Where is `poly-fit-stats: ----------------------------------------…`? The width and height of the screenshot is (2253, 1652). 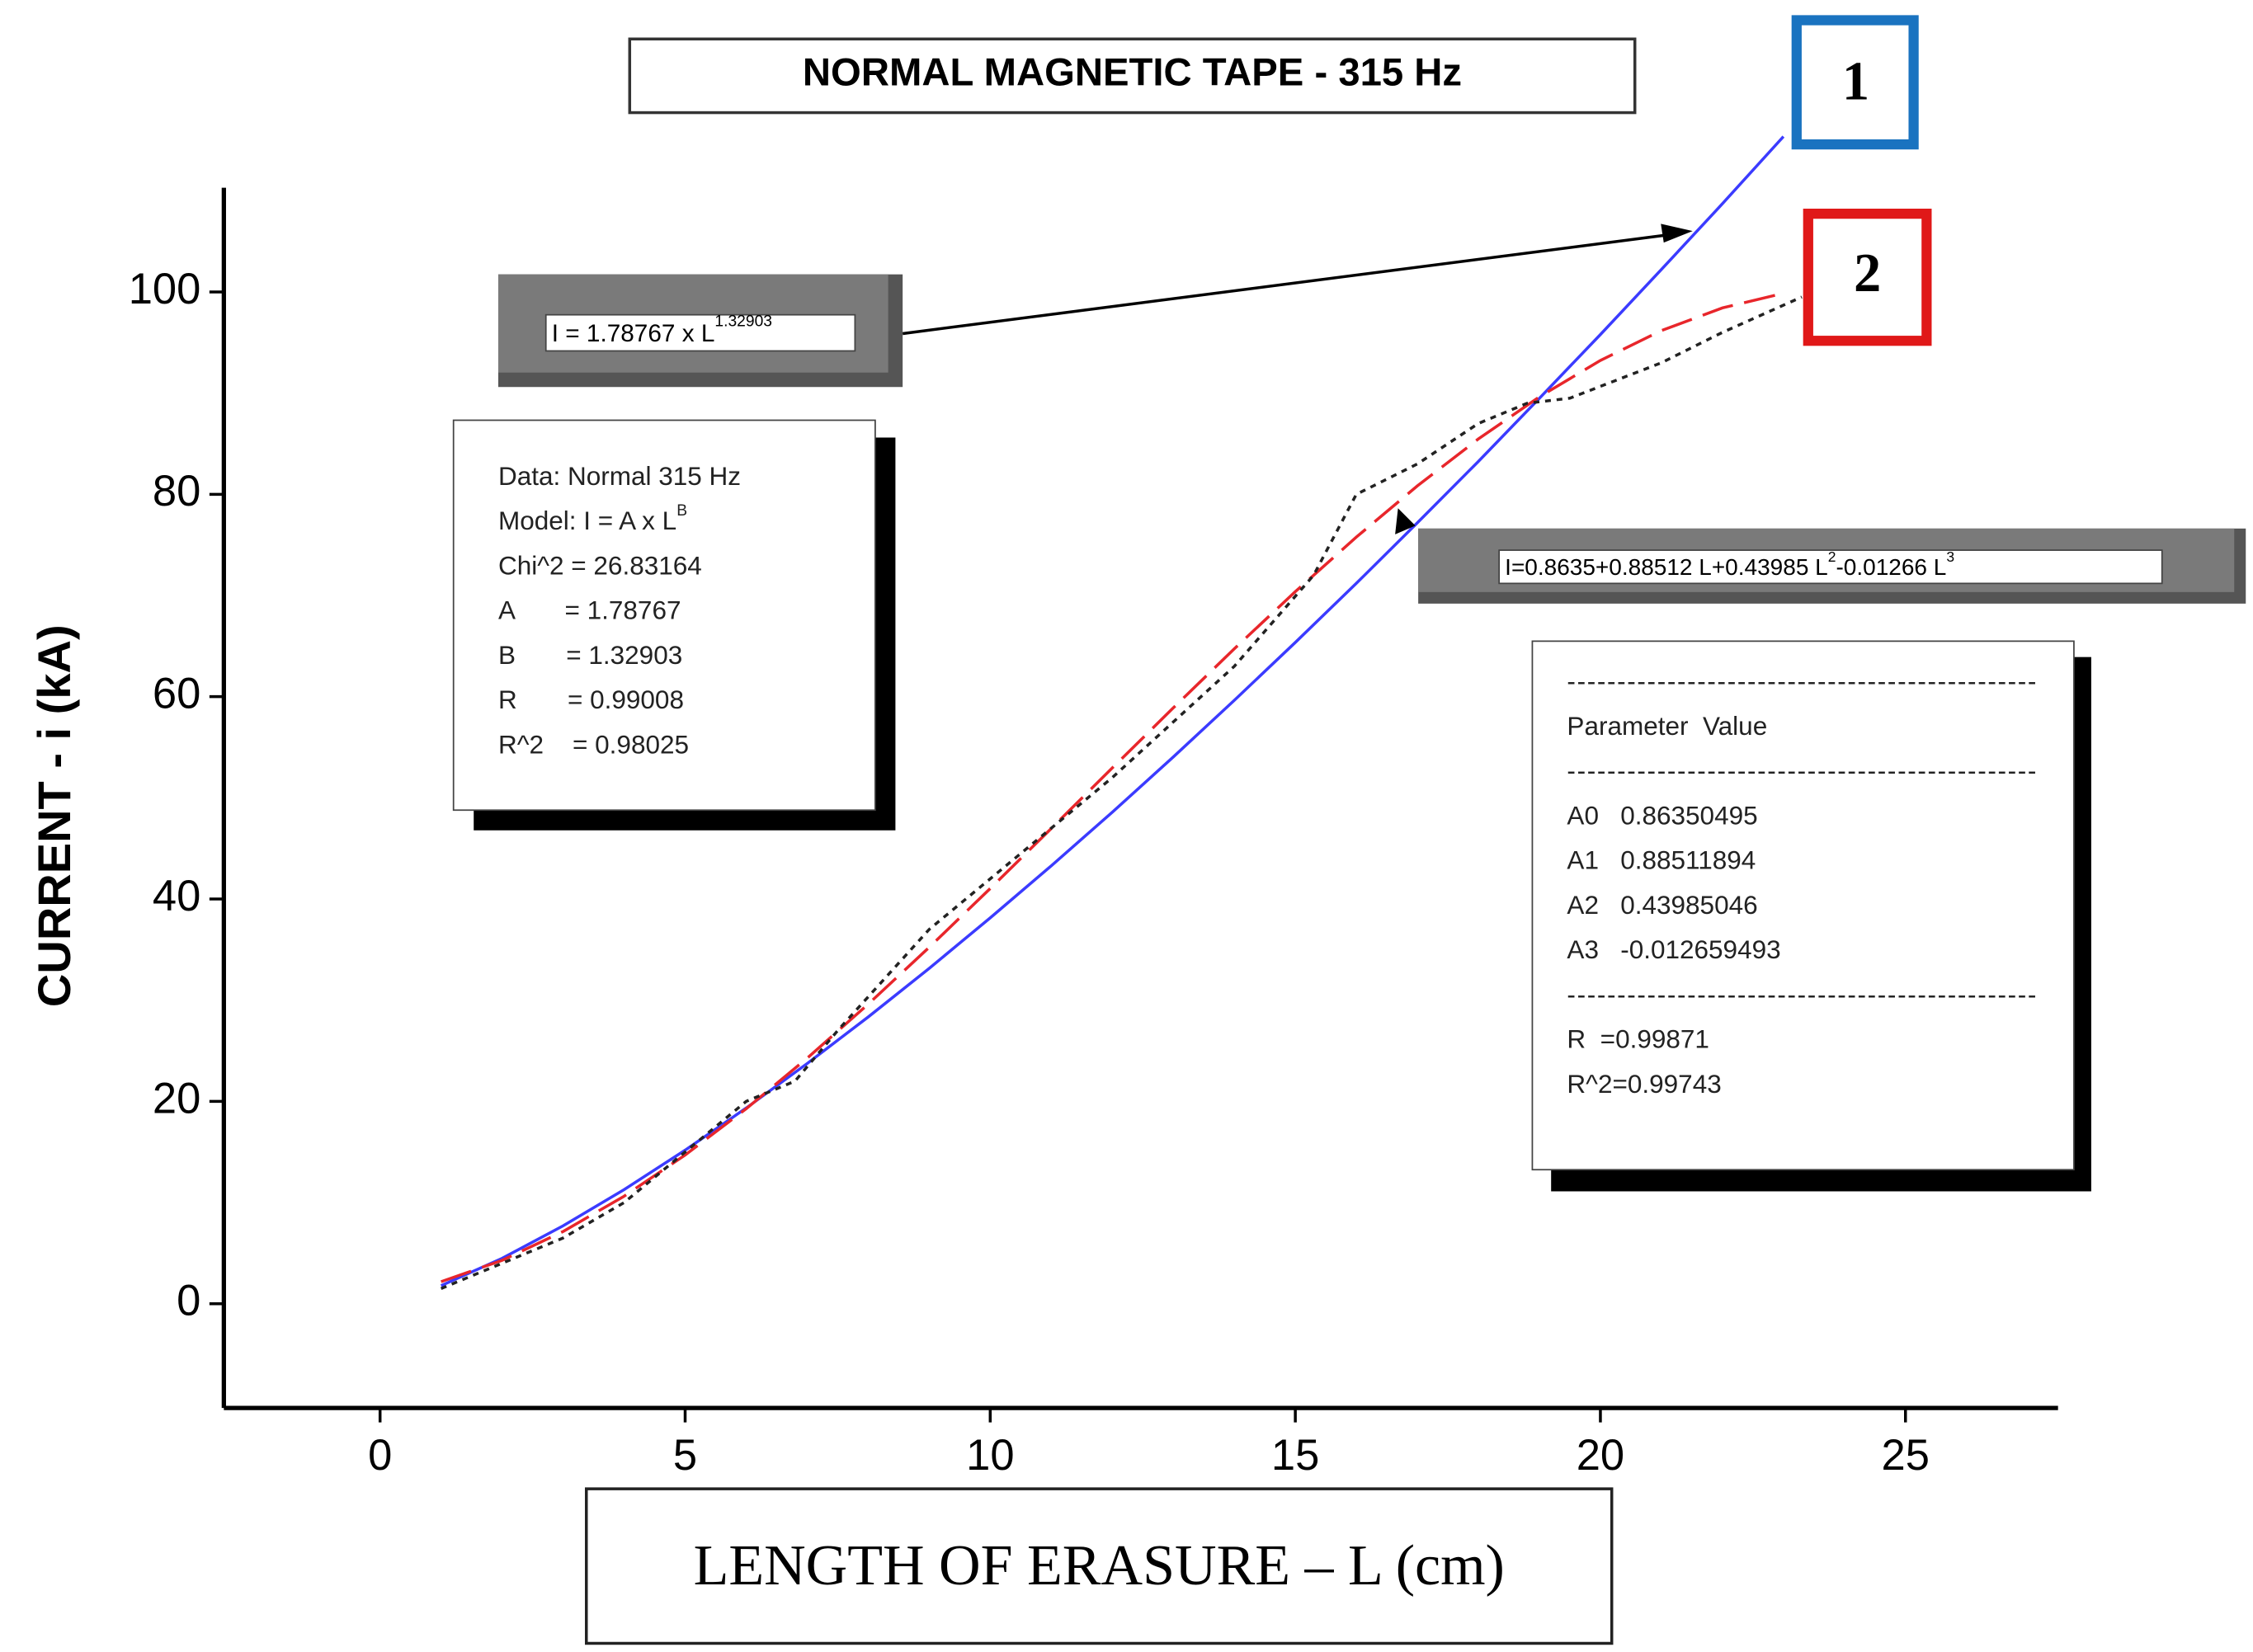 poly-fit-stats: ----------------------------------------… is located at coordinates (1802, 882).